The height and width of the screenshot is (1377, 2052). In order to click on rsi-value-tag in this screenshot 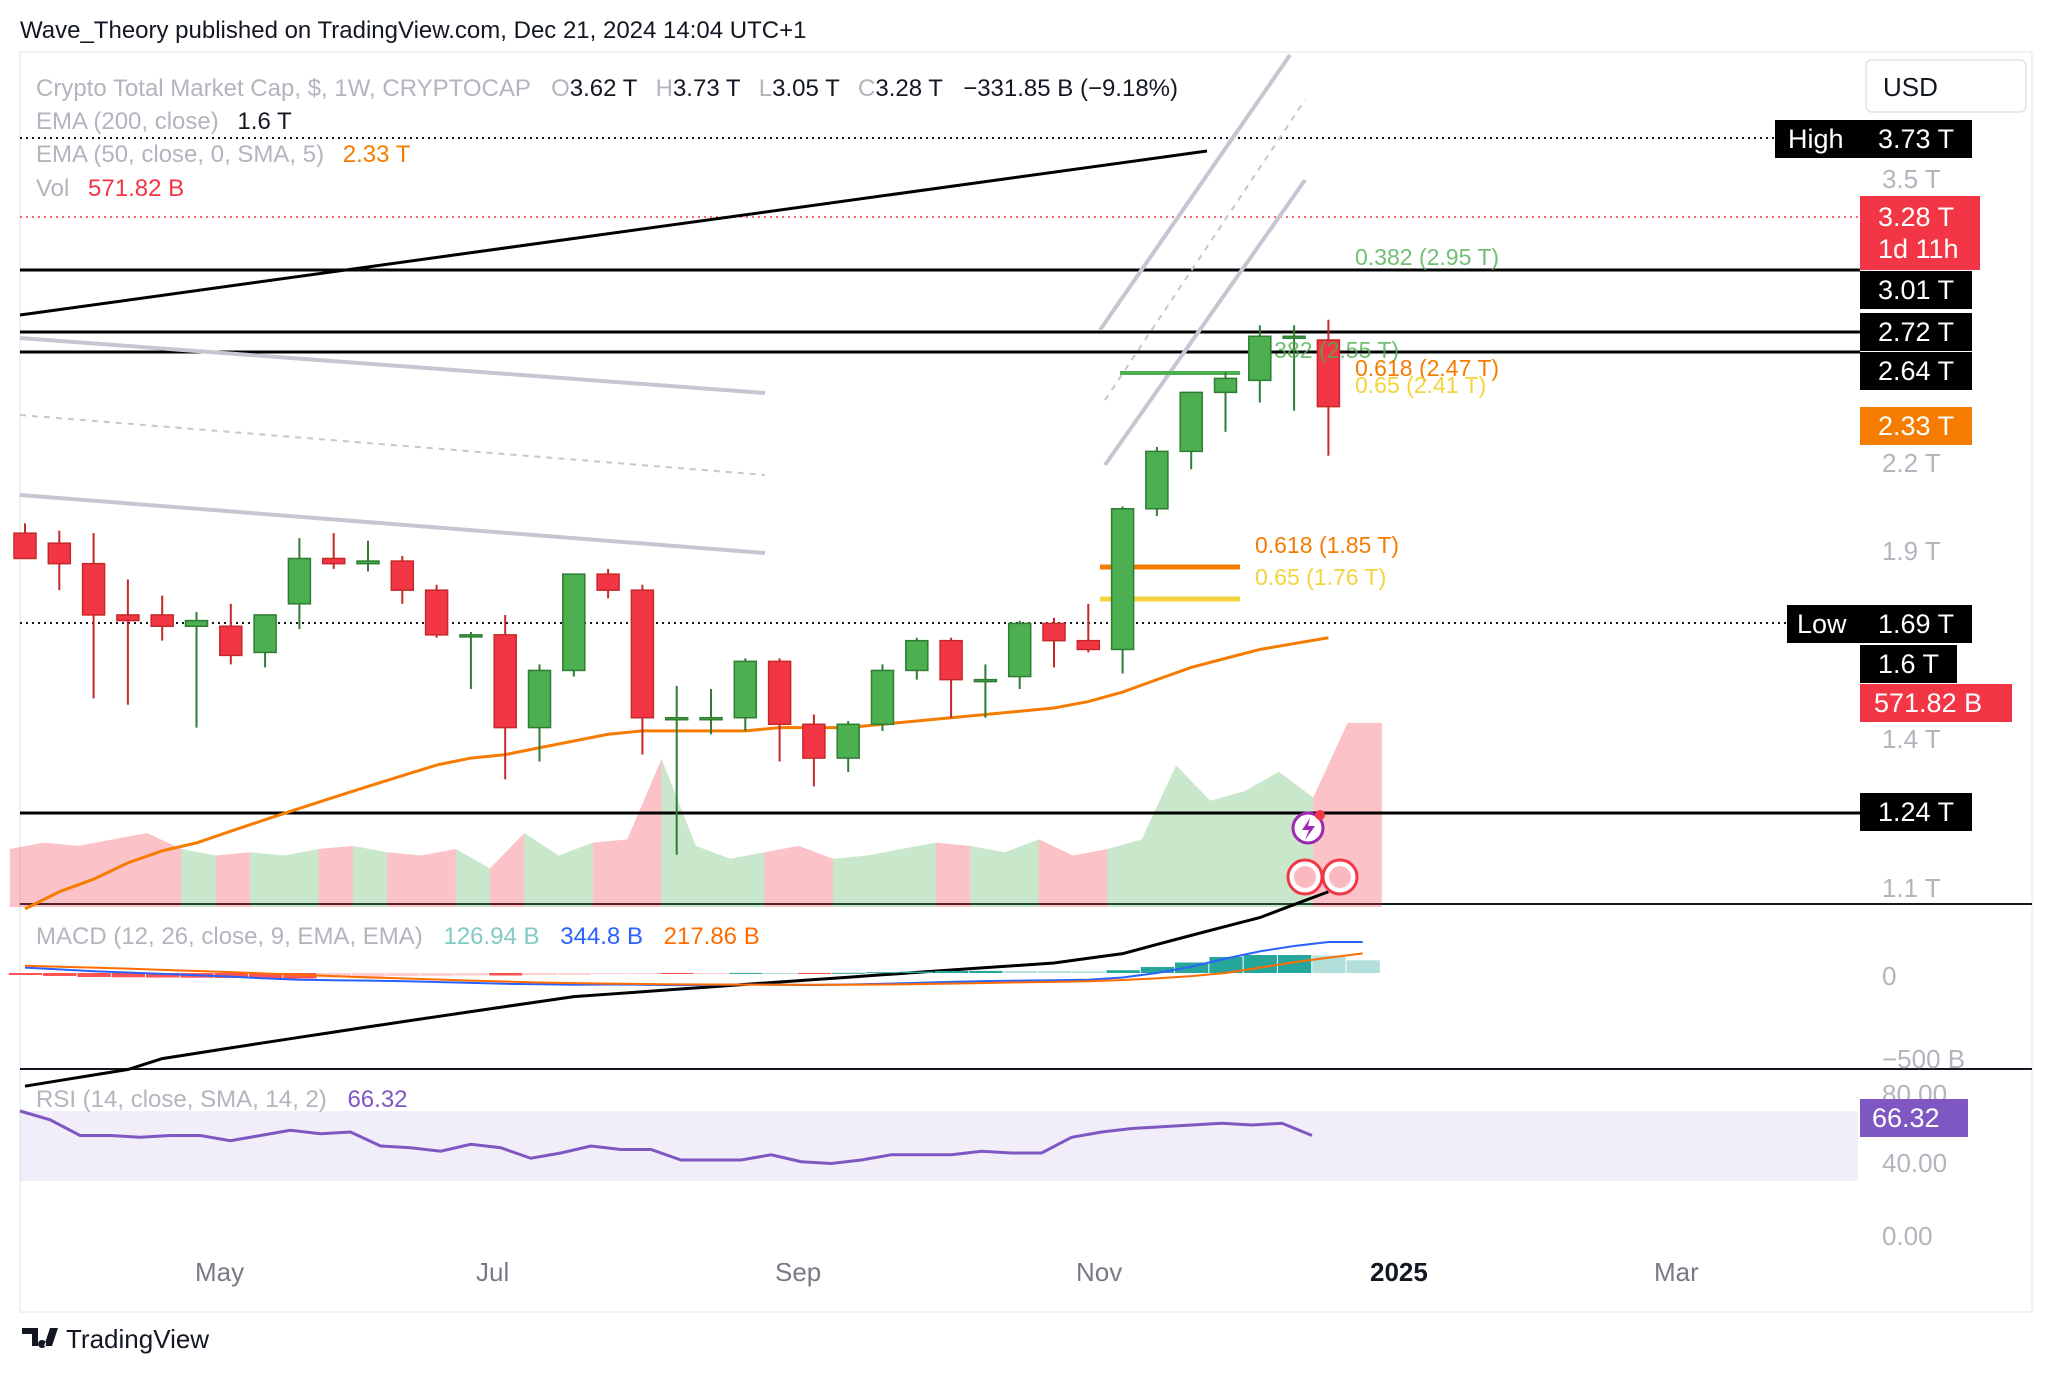, I will do `click(1914, 1118)`.